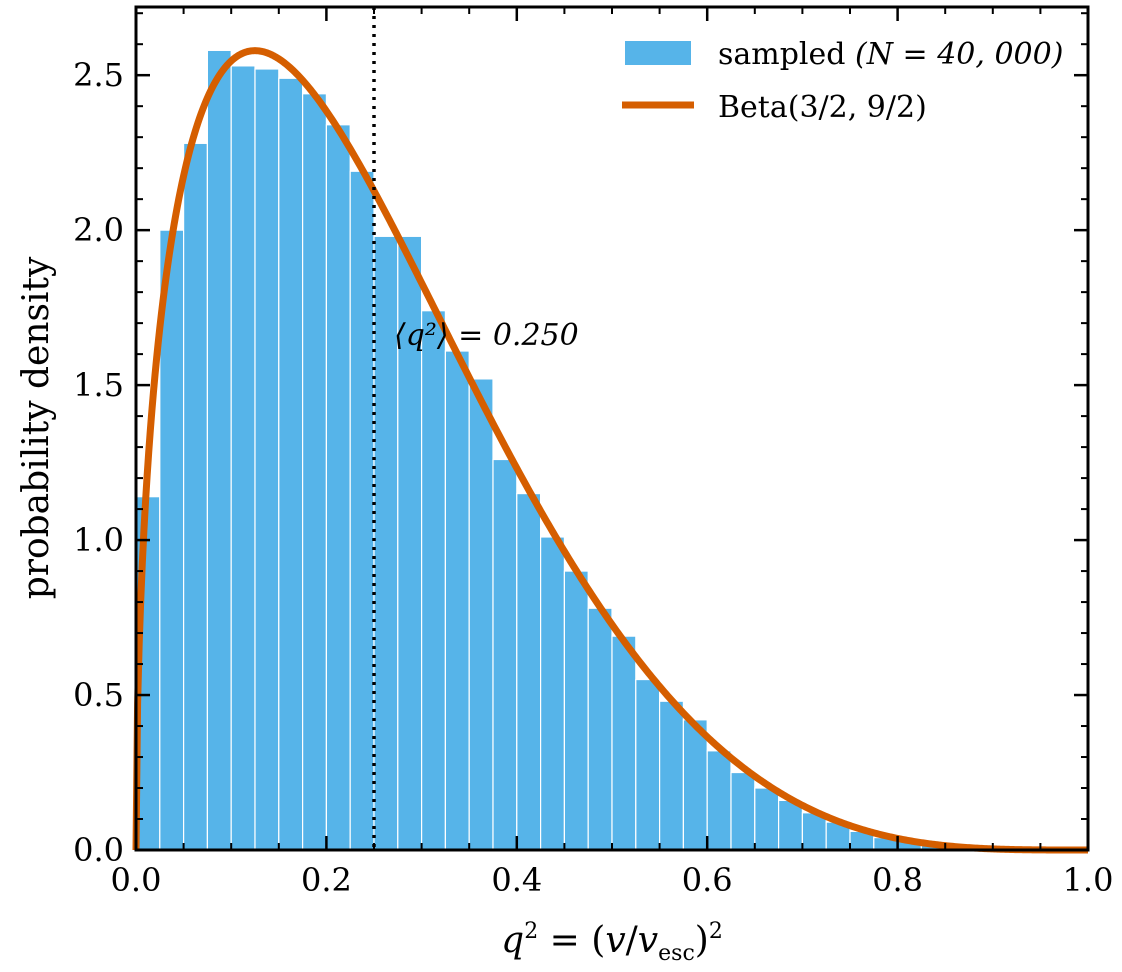  Describe the element at coordinates (516, 880) in the screenshot. I see `x-tick-label: 0.4` at that location.